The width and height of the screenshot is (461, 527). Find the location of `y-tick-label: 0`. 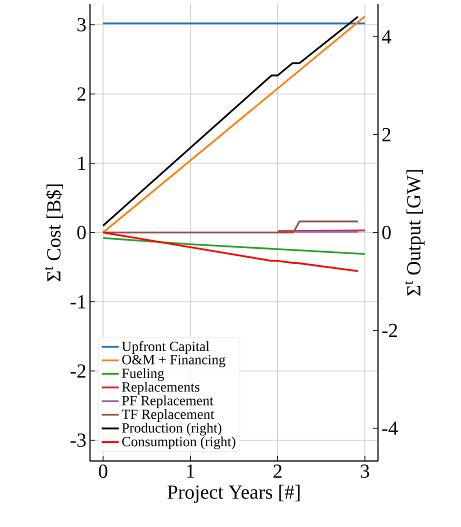

y-tick-label: 0 is located at coordinates (81, 233).